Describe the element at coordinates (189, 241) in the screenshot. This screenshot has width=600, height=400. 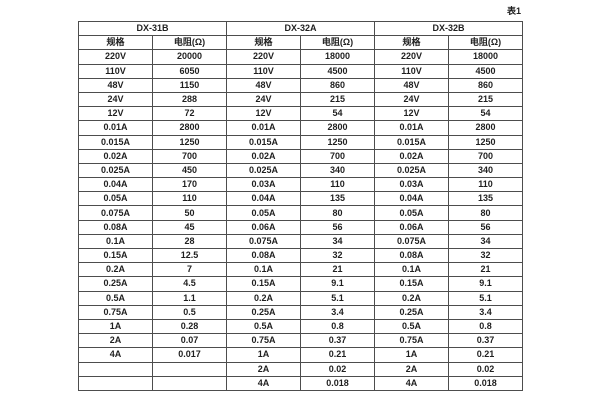
I see `resistance-cell: 28` at that location.